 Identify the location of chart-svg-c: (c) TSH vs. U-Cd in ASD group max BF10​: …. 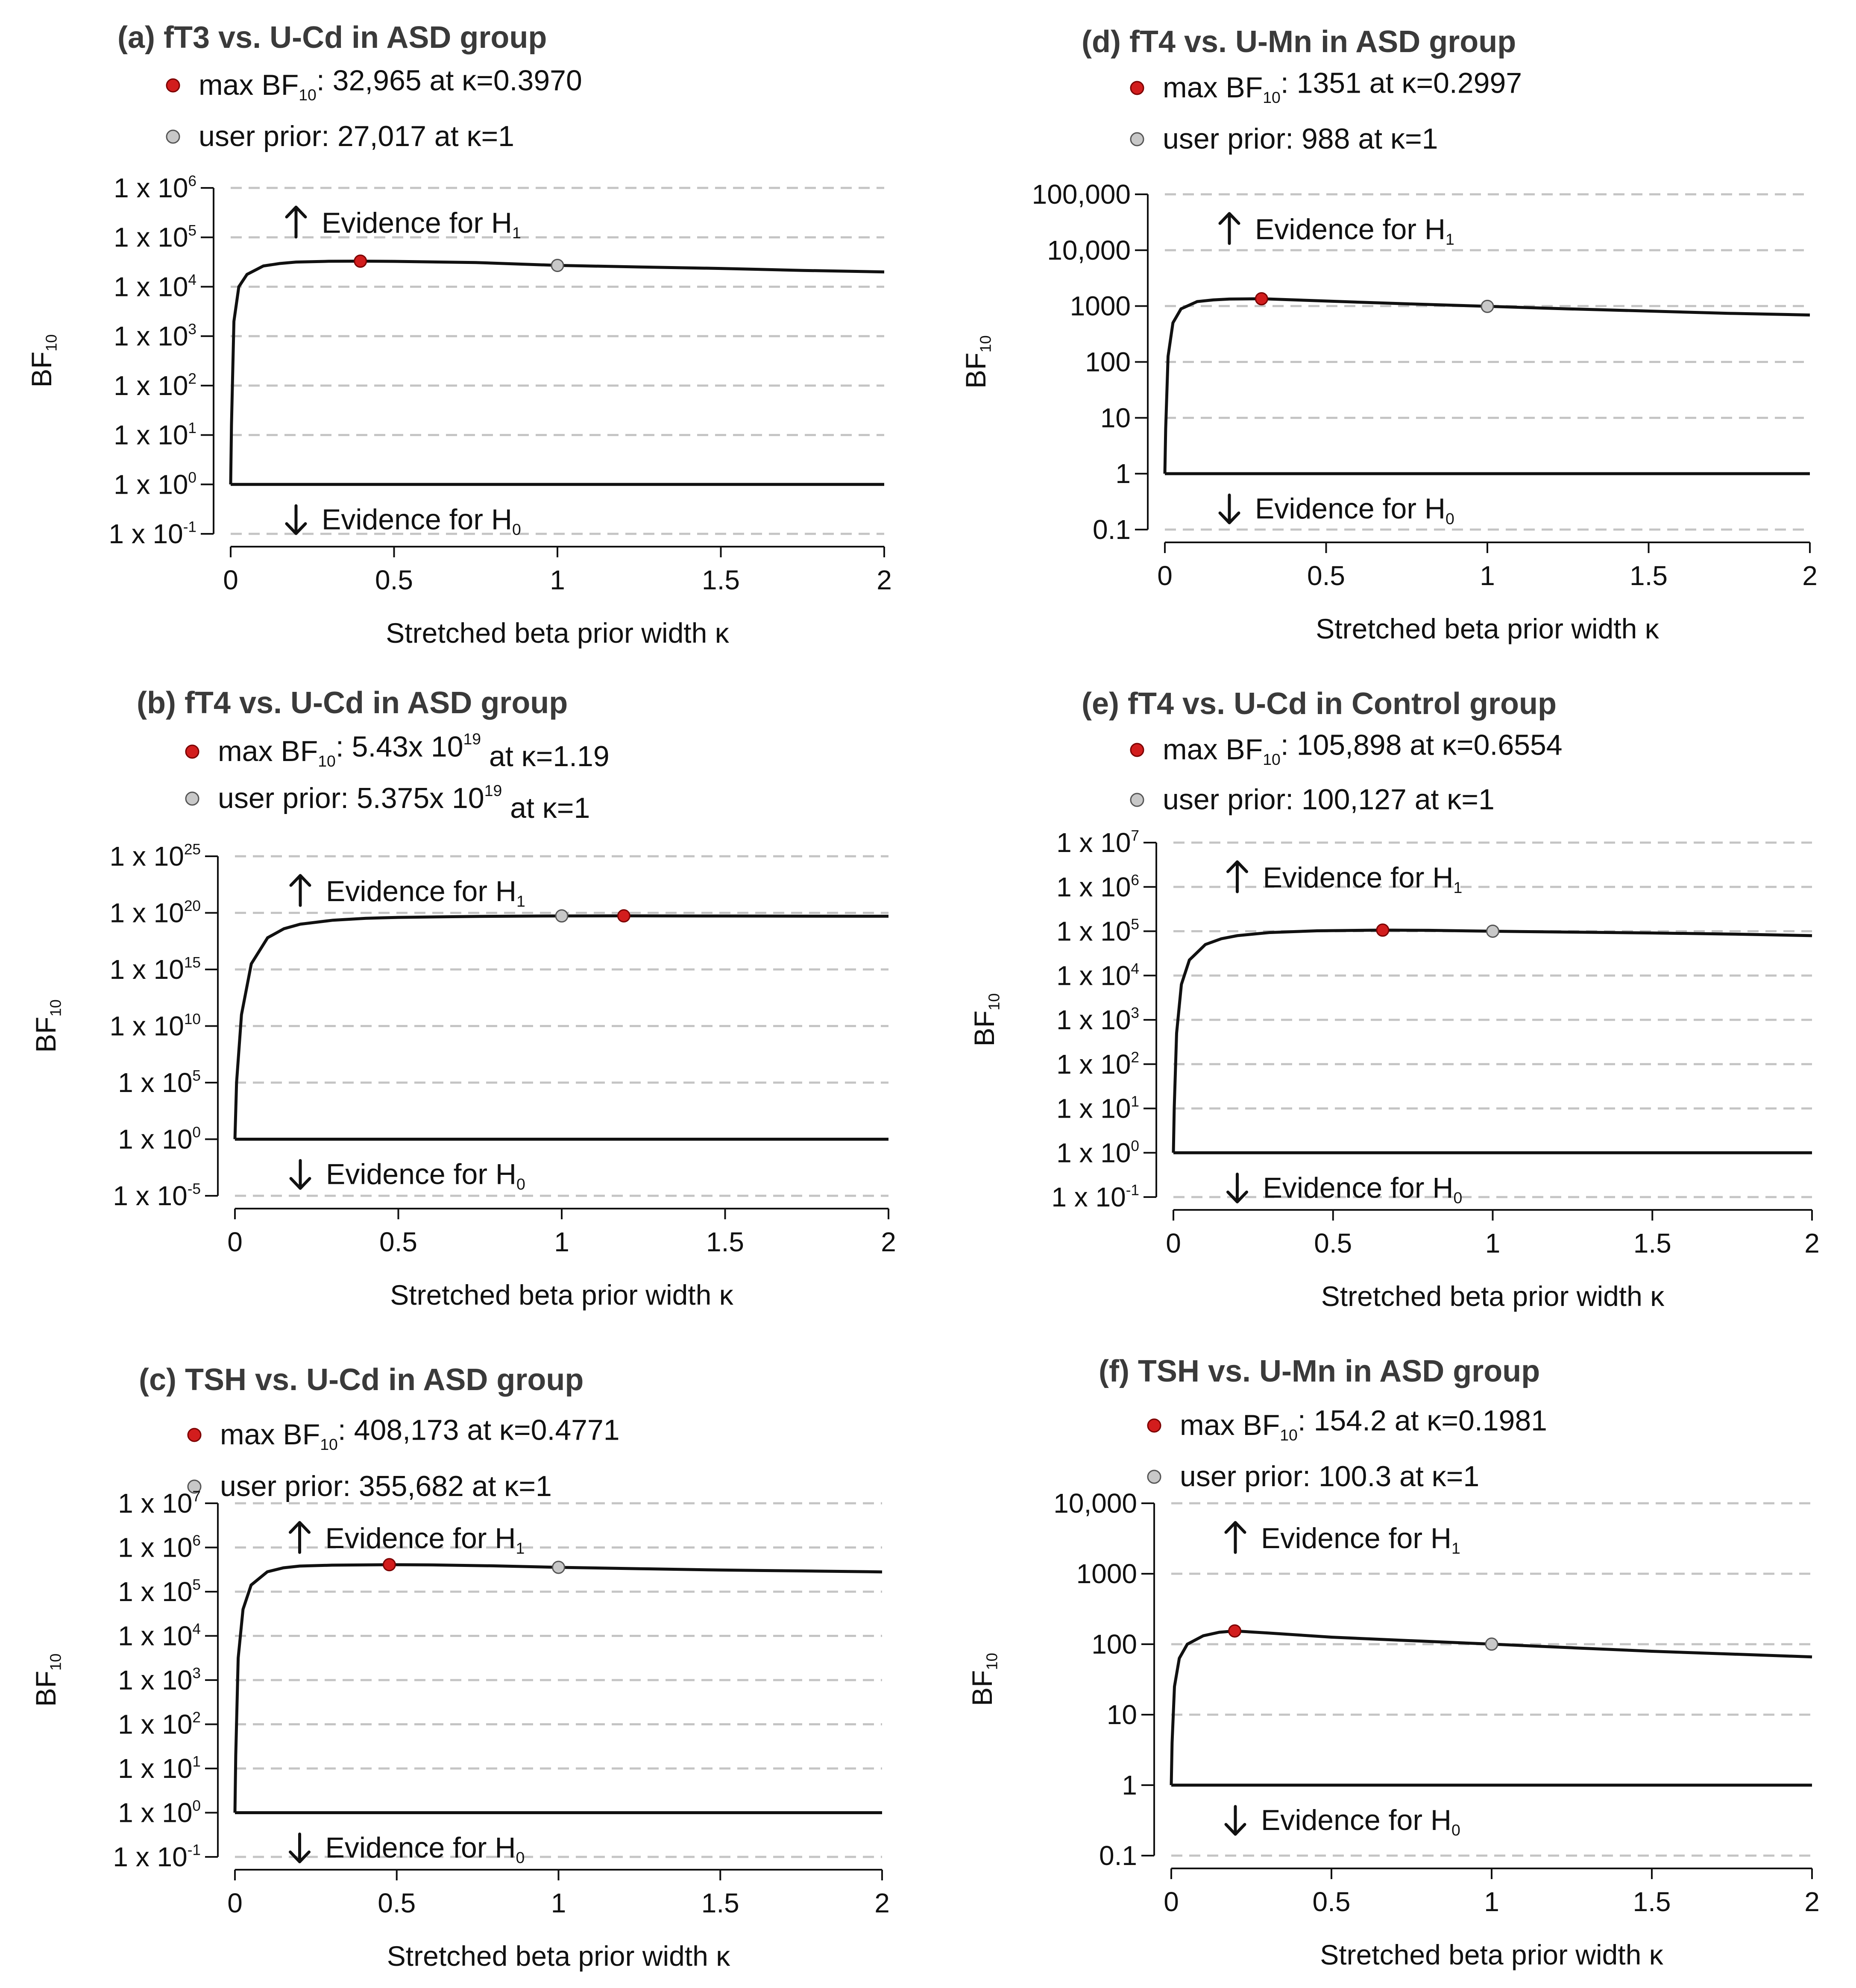
(460, 1668).